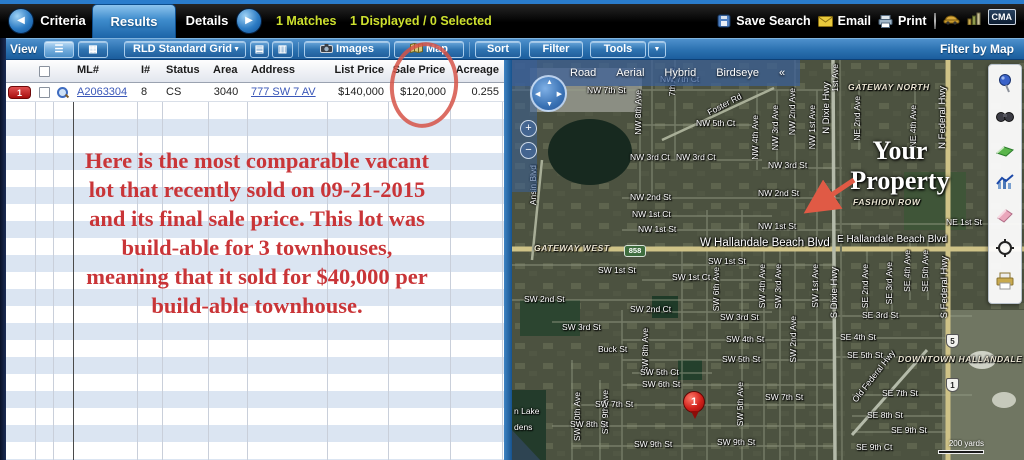  What do you see at coordinates (559, 94) in the screenshot?
I see `pan-right-icon: ▶` at bounding box center [559, 94].